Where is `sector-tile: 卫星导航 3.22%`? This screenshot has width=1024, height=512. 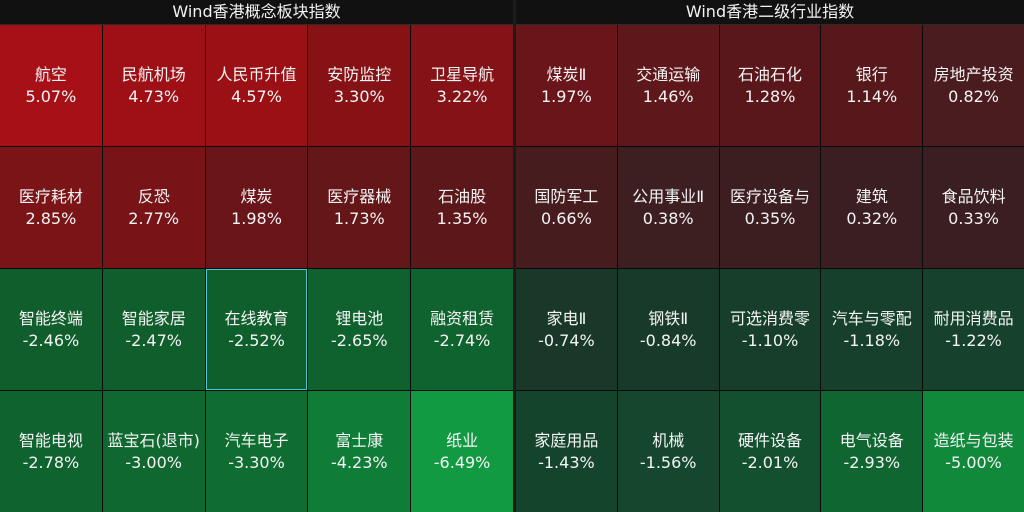
sector-tile: 卫星导航 3.22% is located at coordinates (462, 85).